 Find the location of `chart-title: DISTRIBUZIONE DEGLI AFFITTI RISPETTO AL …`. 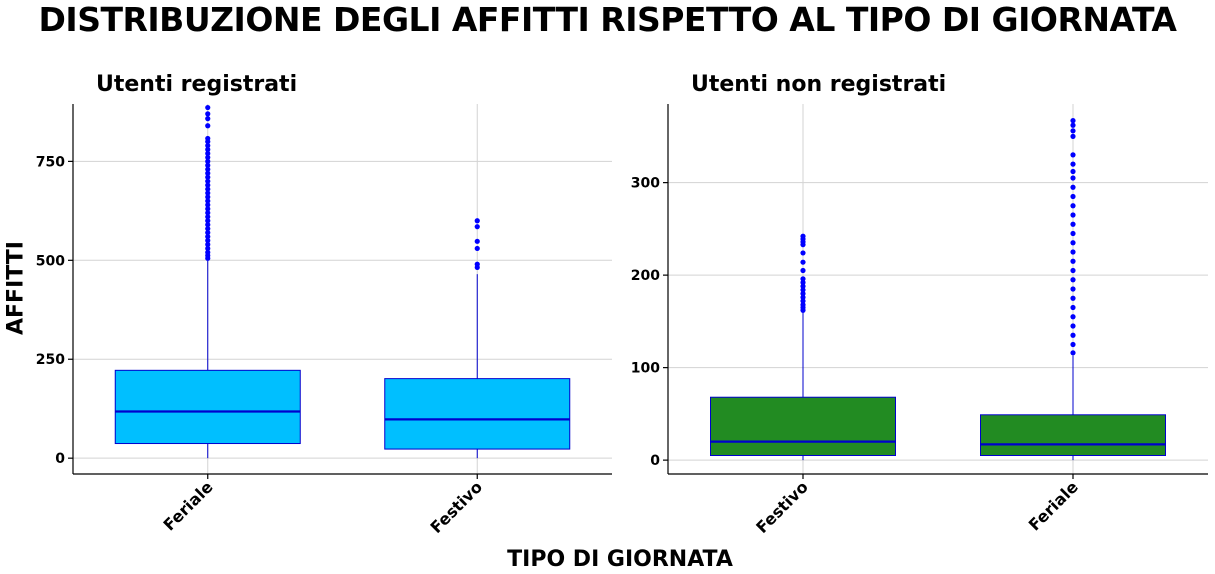

chart-title: DISTRIBUZIONE DEGLI AFFITTI RISPETTO AL … is located at coordinates (607, 19).